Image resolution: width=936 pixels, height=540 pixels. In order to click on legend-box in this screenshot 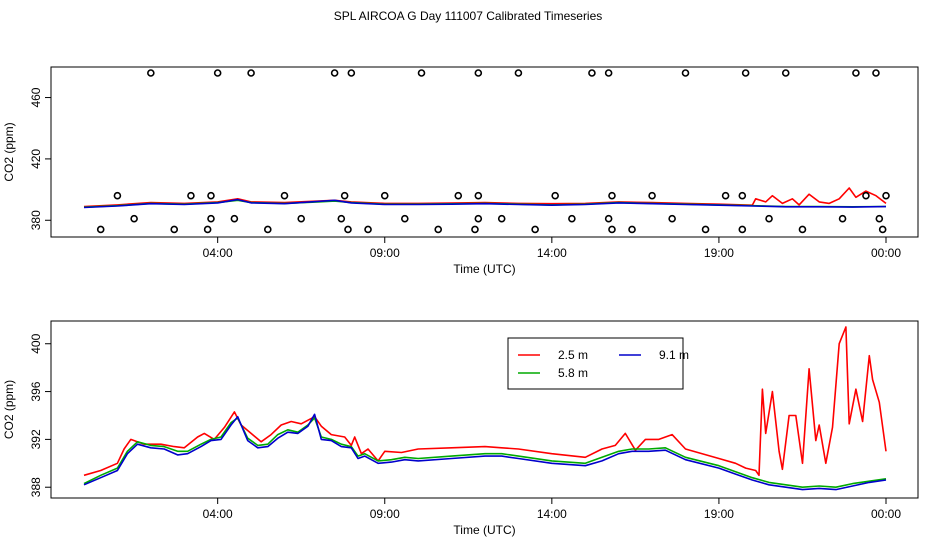, I will do `click(595, 363)`.